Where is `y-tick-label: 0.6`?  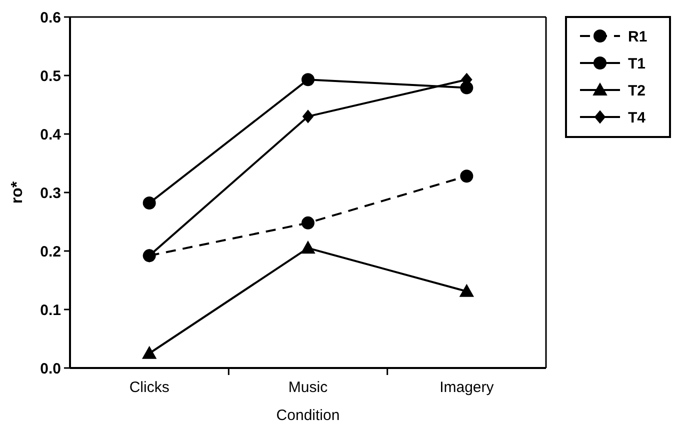 y-tick-label: 0.6 is located at coordinates (50, 17).